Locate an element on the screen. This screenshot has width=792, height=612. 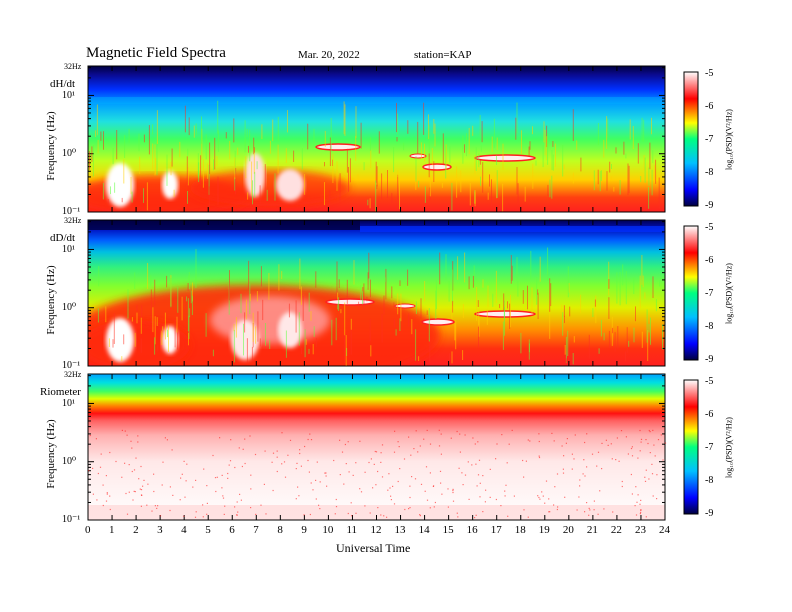
panel-label: dD/dt is located at coordinates (63, 238).